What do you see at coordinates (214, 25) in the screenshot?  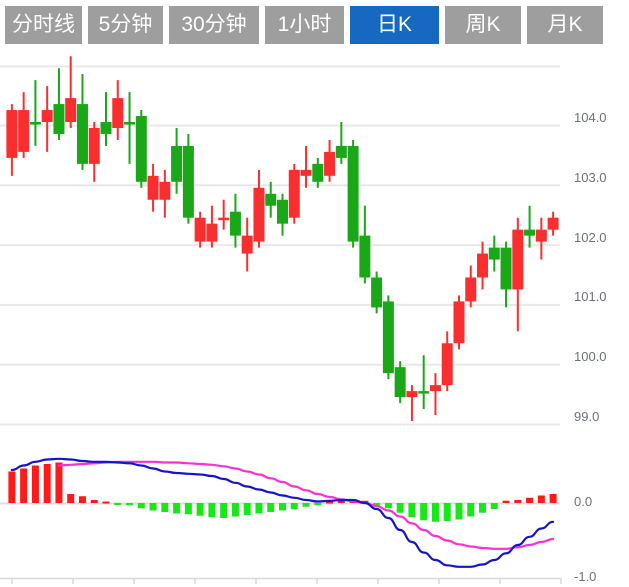 I see `period-tab-2: 30分钟` at bounding box center [214, 25].